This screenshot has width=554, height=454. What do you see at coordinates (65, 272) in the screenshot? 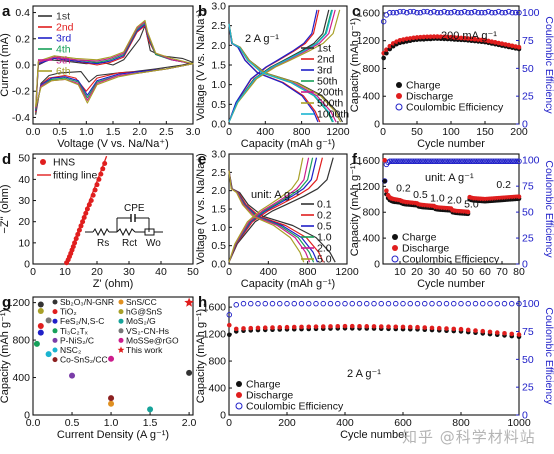
I see `x-tick-label: 10` at bounding box center [65, 272].